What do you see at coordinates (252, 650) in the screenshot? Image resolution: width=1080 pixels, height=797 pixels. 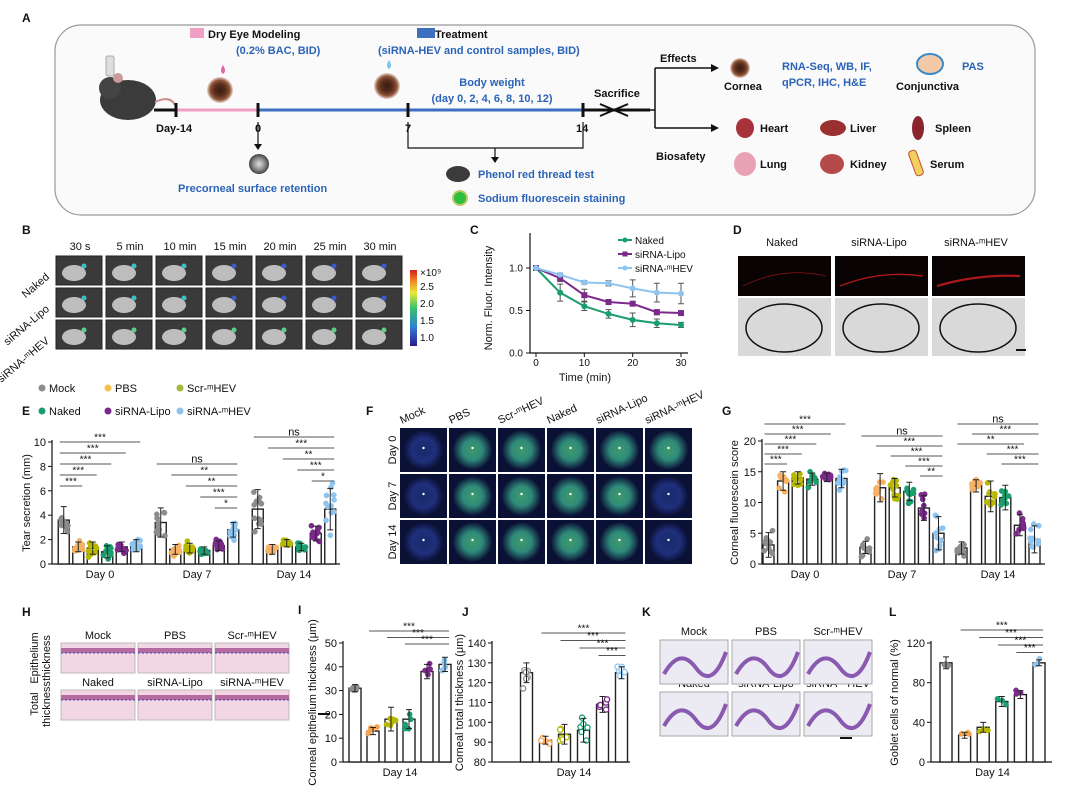 I see `epithelium-layer` at bounding box center [252, 650].